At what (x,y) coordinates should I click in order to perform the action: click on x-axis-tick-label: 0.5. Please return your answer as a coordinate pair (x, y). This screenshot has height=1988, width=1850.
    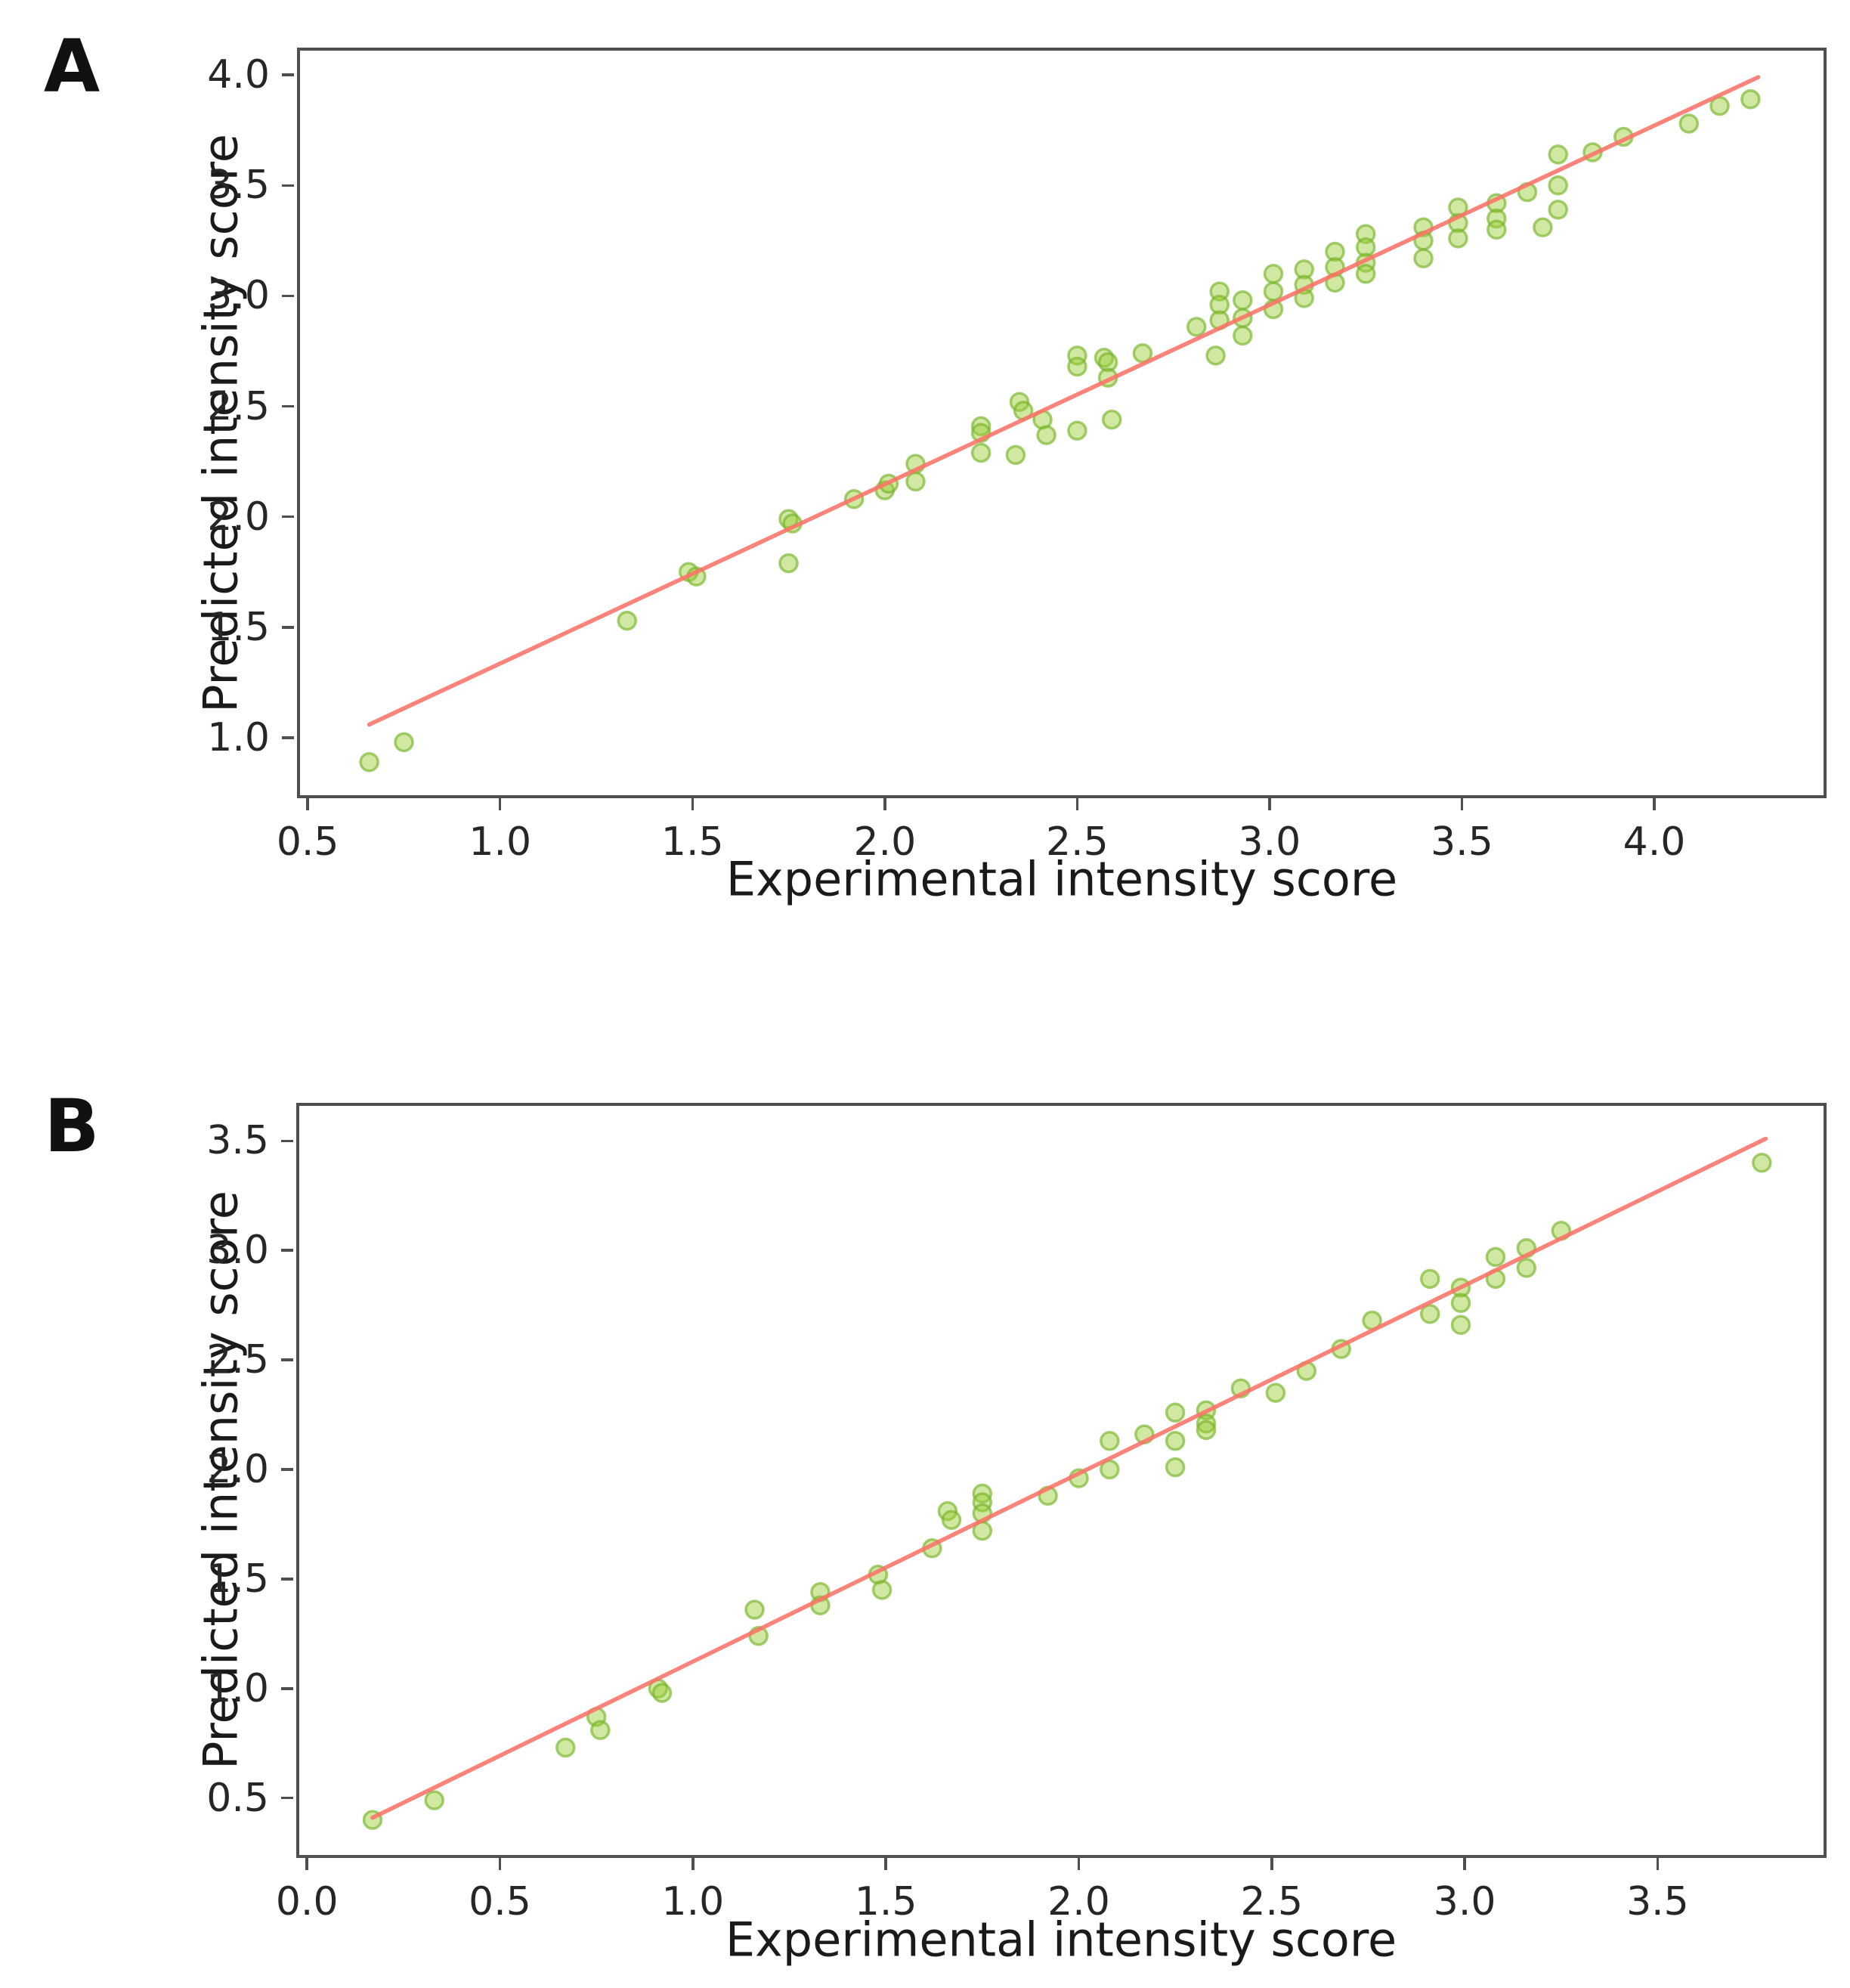
    Looking at the image, I should click on (307, 842).